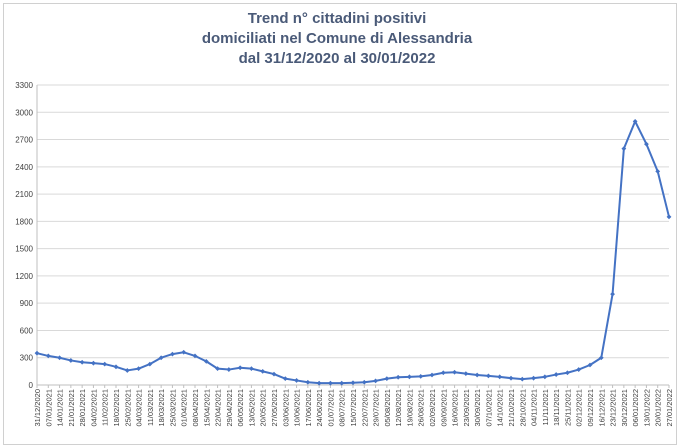 The height and width of the screenshot is (448, 680). I want to click on y-tick-label: 1800, so click(24, 221).